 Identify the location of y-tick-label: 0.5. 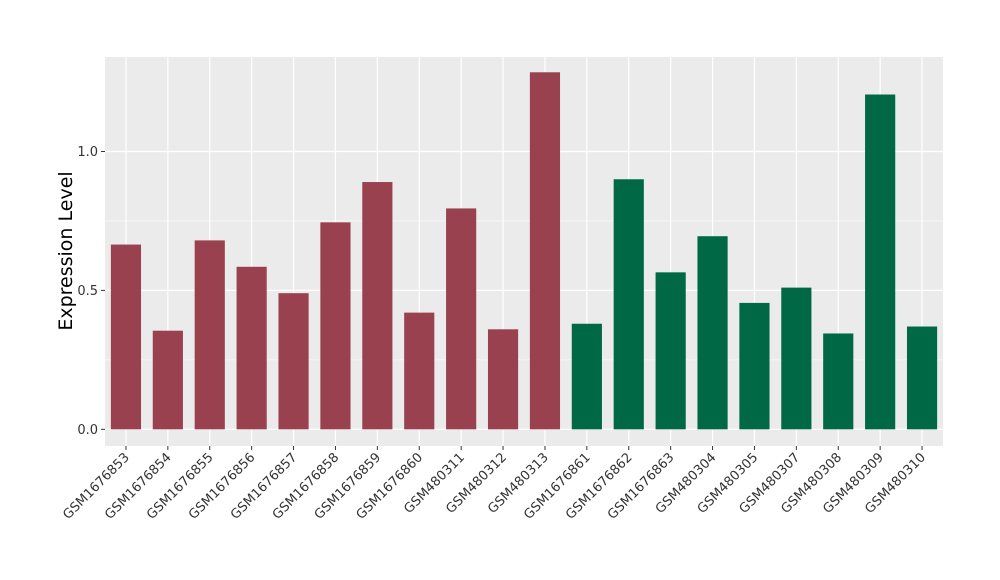
(87, 291).